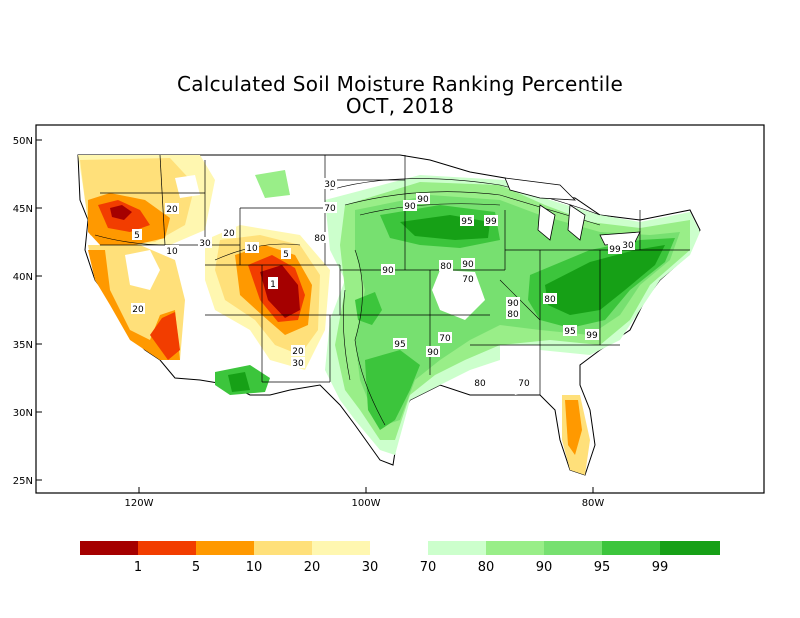 The image size is (800, 618). I want to click on legend-label: 99, so click(660, 567).